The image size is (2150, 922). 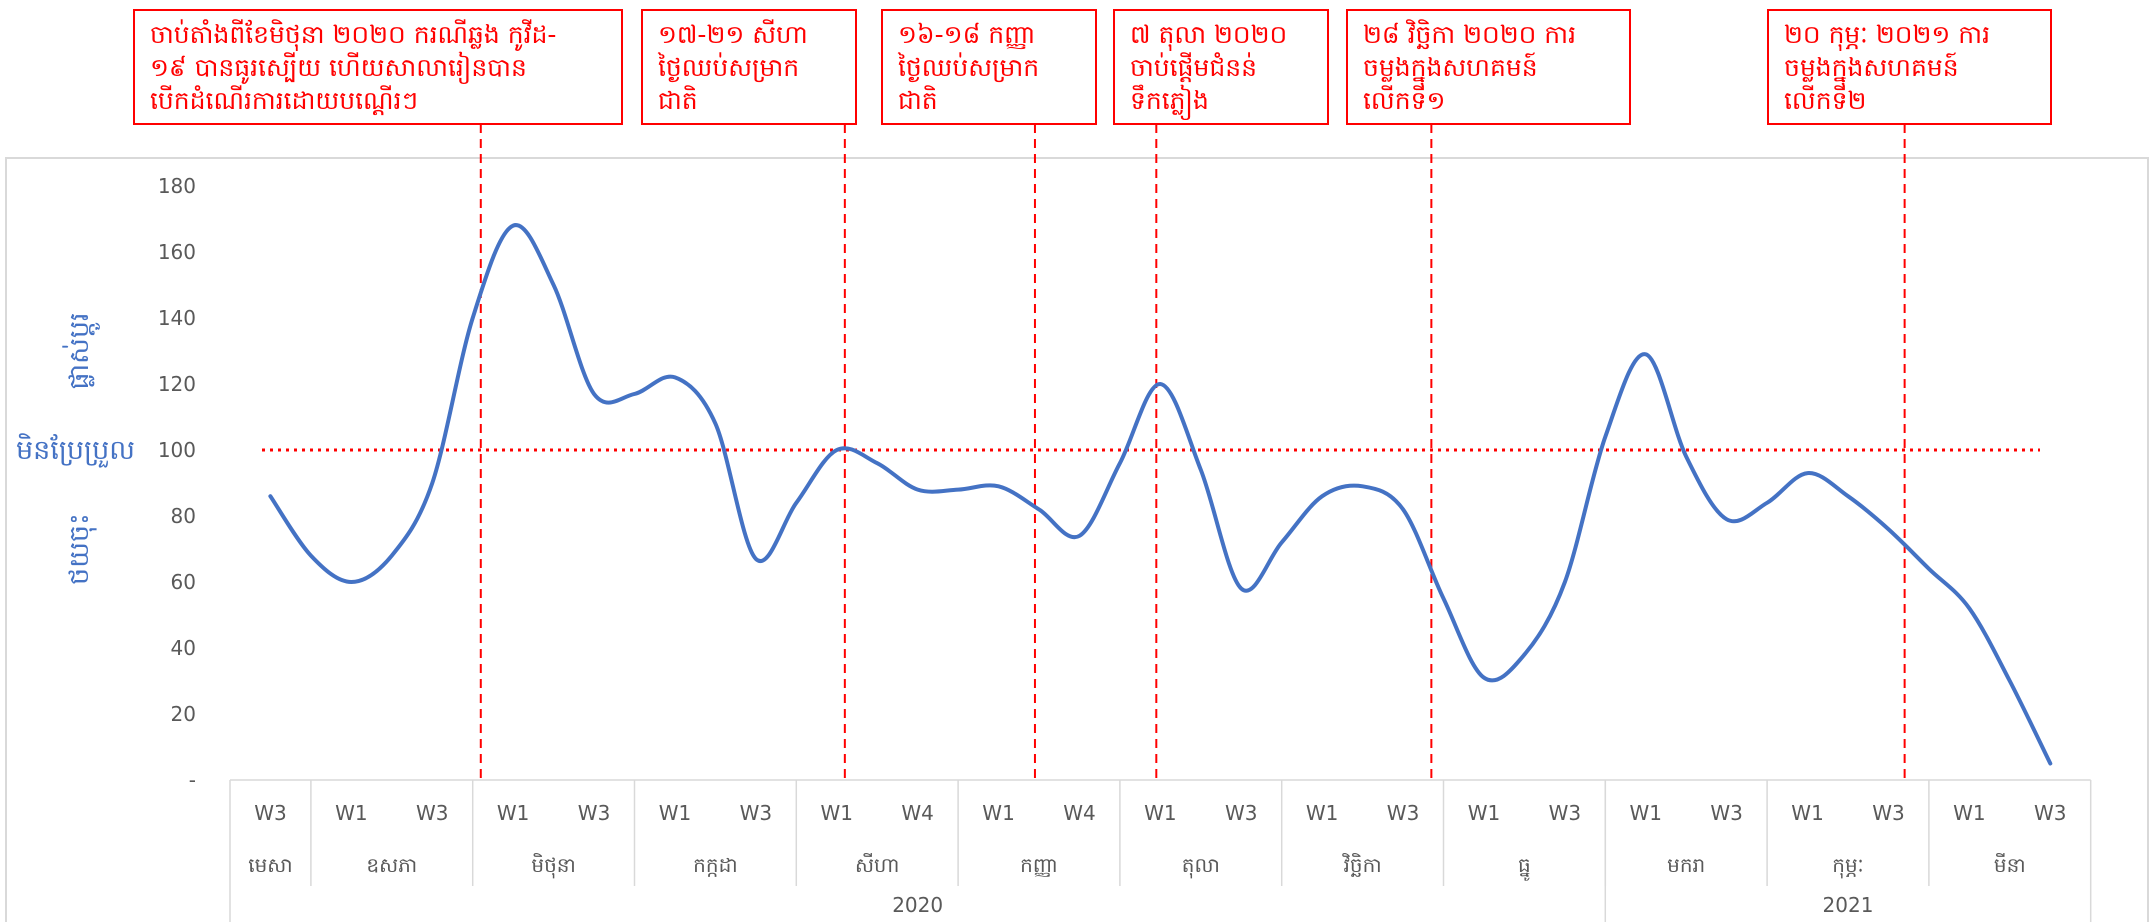 What do you see at coordinates (177, 483) in the screenshot?
I see `y-axis-tick-labels: - 20 40 60 80 100 120 140 160 180` at bounding box center [177, 483].